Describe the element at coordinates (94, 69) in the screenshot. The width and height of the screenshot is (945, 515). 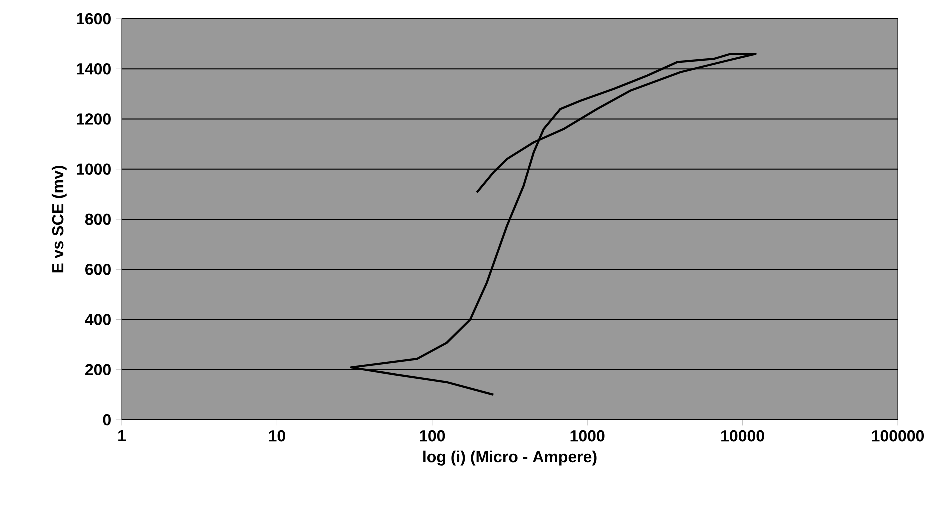
I see `y-tick-label: 1400` at that location.